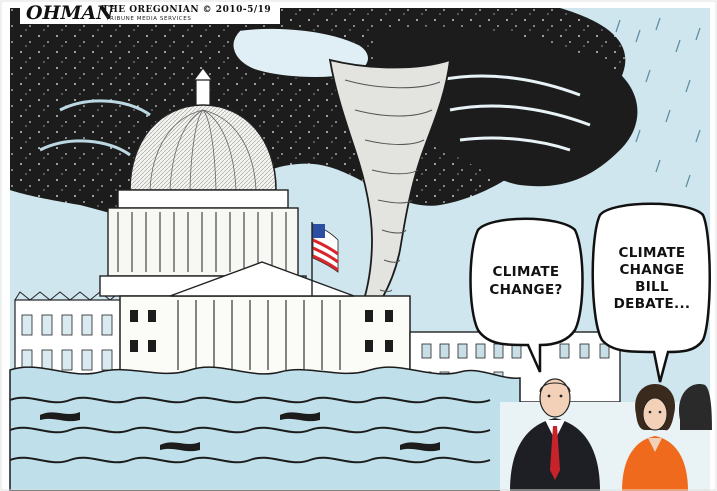 This screenshot has width=717, height=491. Describe the element at coordinates (390, 186) in the screenshot. I see `tornado-icon` at that location.